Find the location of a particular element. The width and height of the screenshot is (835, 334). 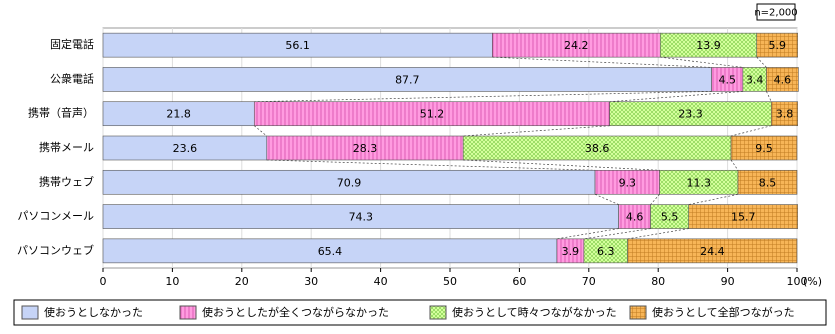

value-label: 3.4 is located at coordinates (755, 79).